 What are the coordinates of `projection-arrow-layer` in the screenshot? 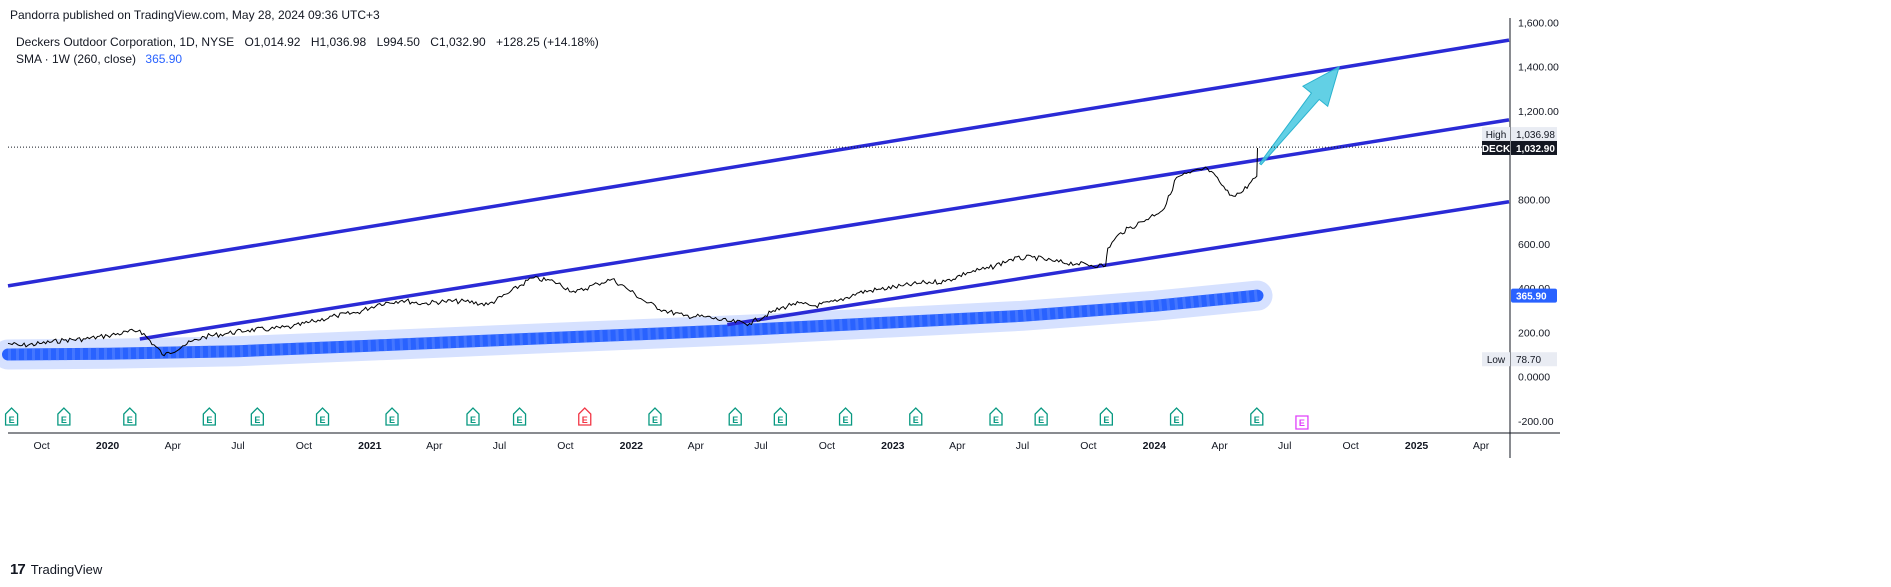 It's located at (1299, 115).